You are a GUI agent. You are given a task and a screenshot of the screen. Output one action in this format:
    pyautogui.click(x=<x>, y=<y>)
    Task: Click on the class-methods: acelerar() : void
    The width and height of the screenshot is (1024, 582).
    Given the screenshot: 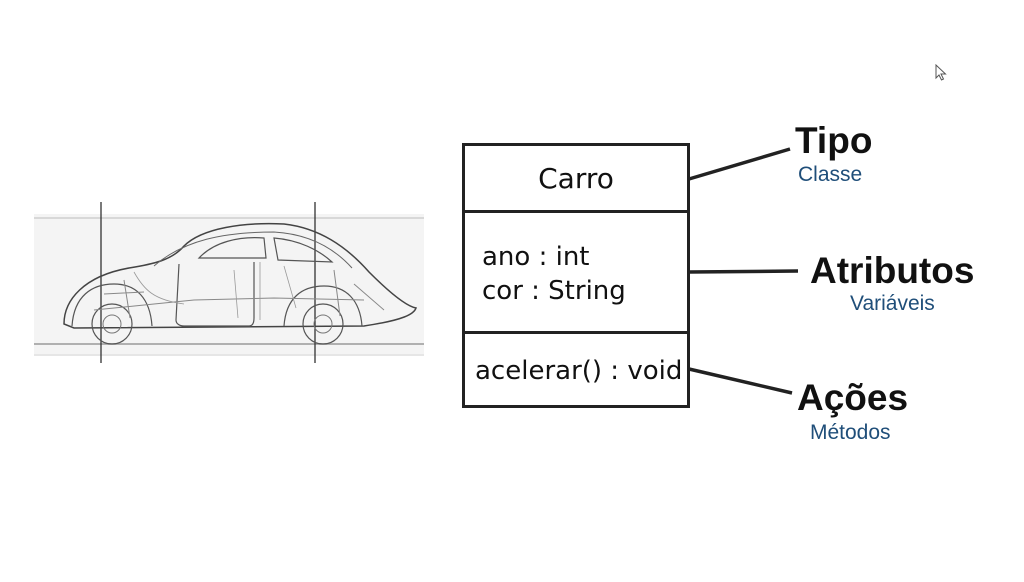 What is the action you would take?
    pyautogui.click(x=576, y=371)
    